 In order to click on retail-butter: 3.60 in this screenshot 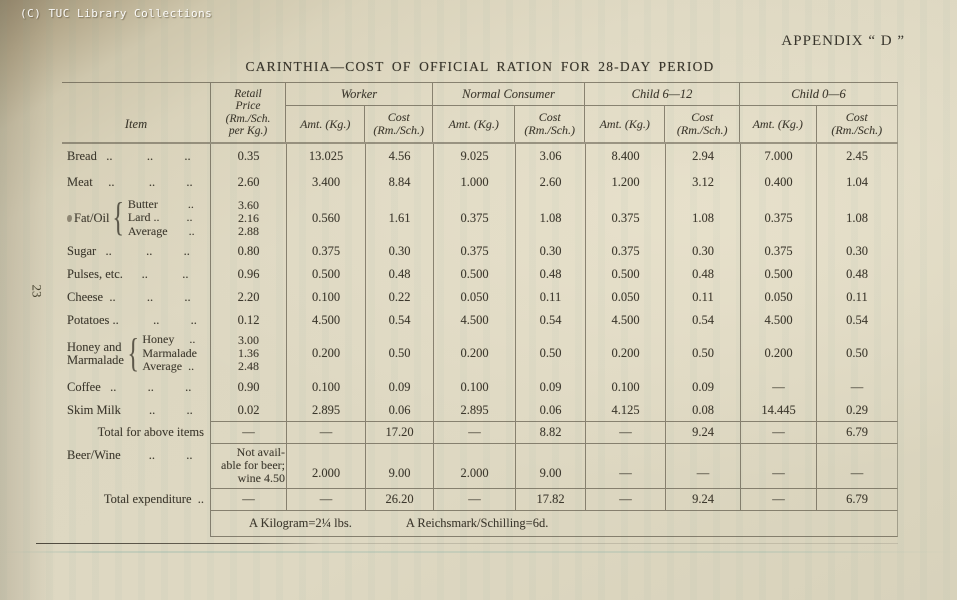, I will do `click(248, 204)`.